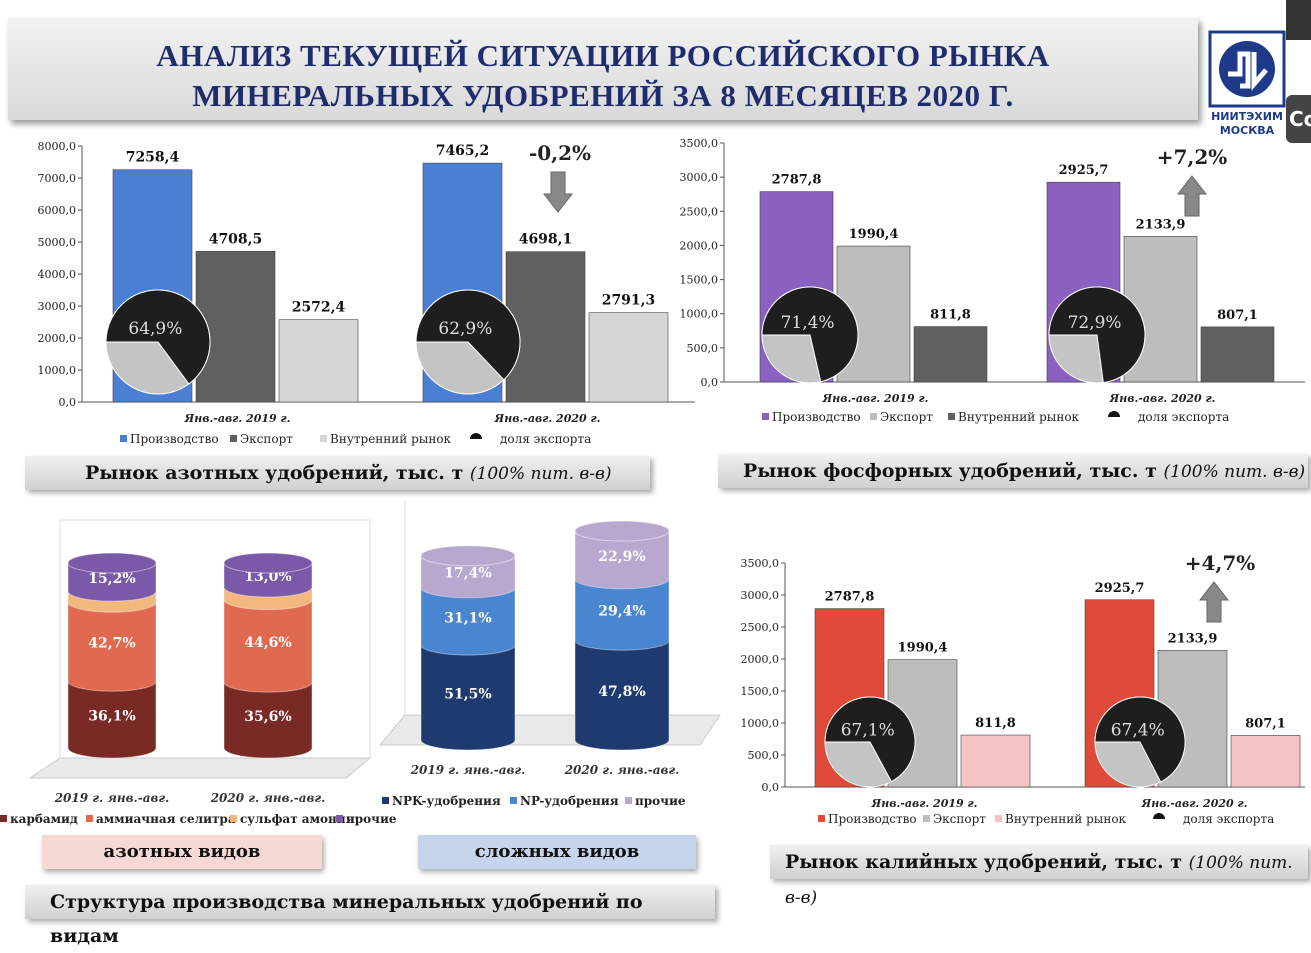 Image resolution: width=1311 pixels, height=953 pixels. I want to click on potash-ytick-label: 3000,0, so click(760, 595).